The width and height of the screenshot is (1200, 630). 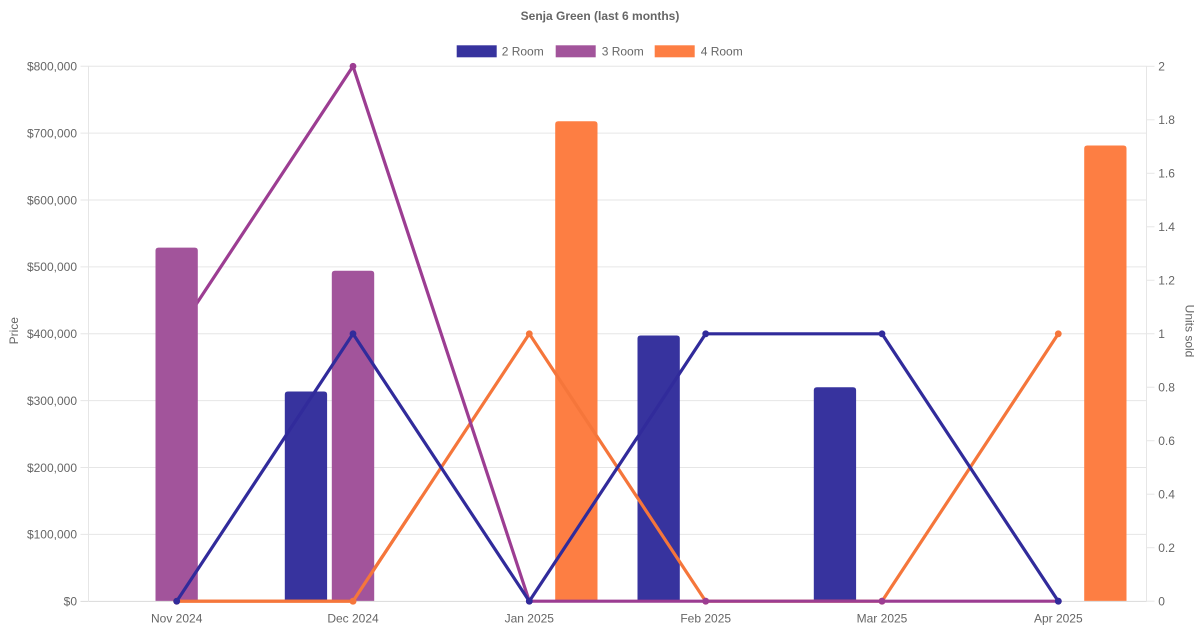 What do you see at coordinates (1166, 281) in the screenshot?
I see `svg-text: 1.2` at bounding box center [1166, 281].